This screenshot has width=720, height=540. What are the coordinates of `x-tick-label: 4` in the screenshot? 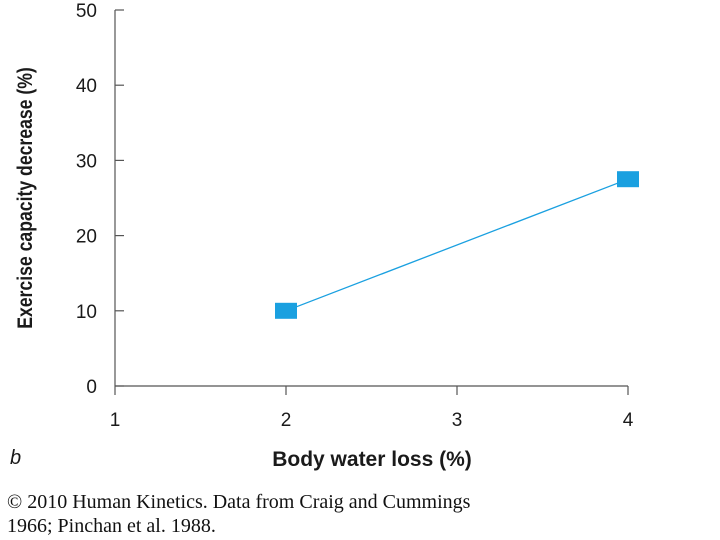 It's located at (628, 420).